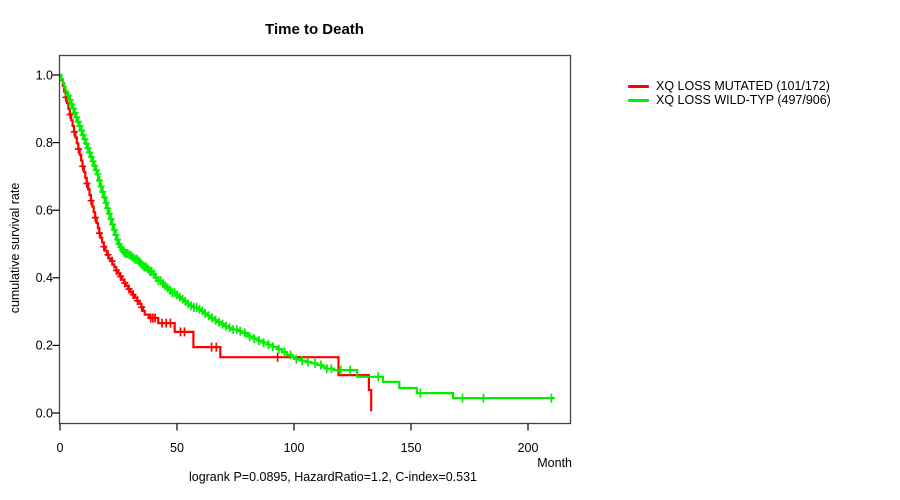  Describe the element at coordinates (638, 86) in the screenshot. I see `legend-line-swatch-mutated` at that location.